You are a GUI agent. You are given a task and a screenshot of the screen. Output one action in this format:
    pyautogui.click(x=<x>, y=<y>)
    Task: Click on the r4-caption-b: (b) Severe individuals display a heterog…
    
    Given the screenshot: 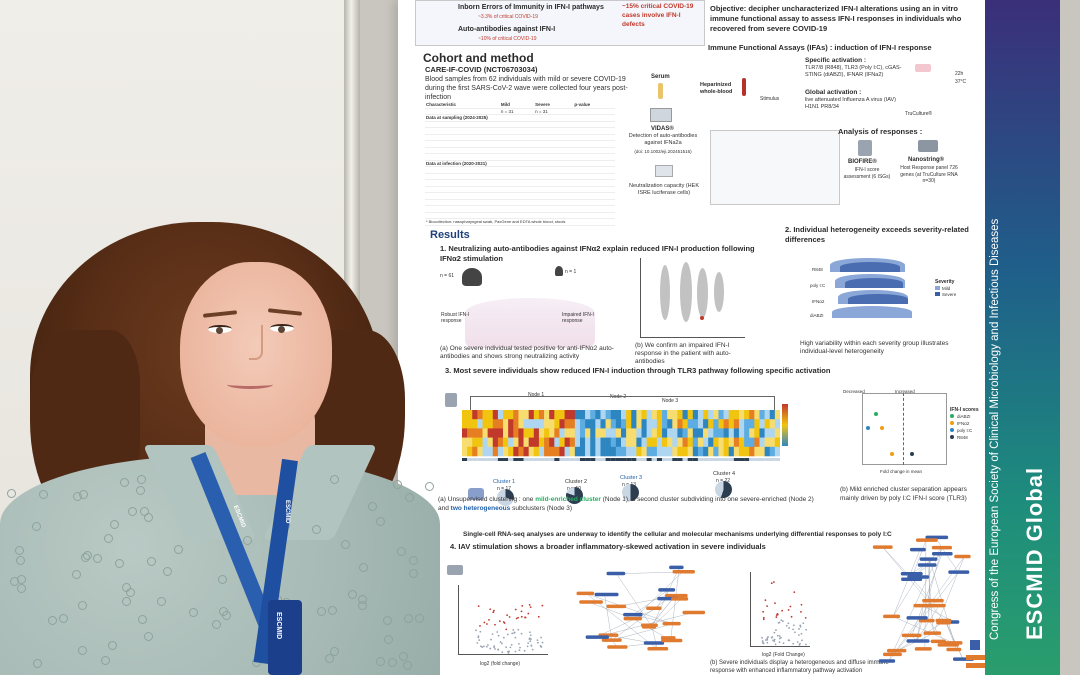 What is the action you would take?
    pyautogui.click(x=799, y=667)
    